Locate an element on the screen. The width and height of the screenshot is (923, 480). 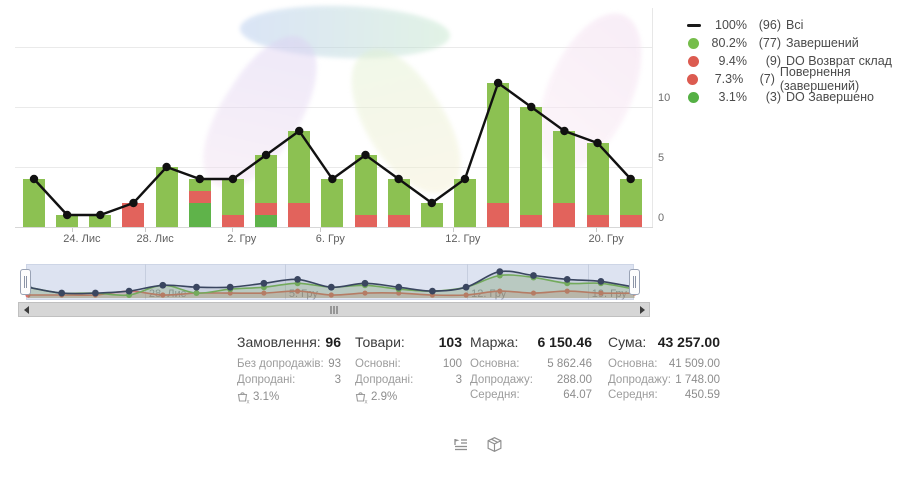
legend-item: 100% (96) Всі is located at coordinates (804, 25).